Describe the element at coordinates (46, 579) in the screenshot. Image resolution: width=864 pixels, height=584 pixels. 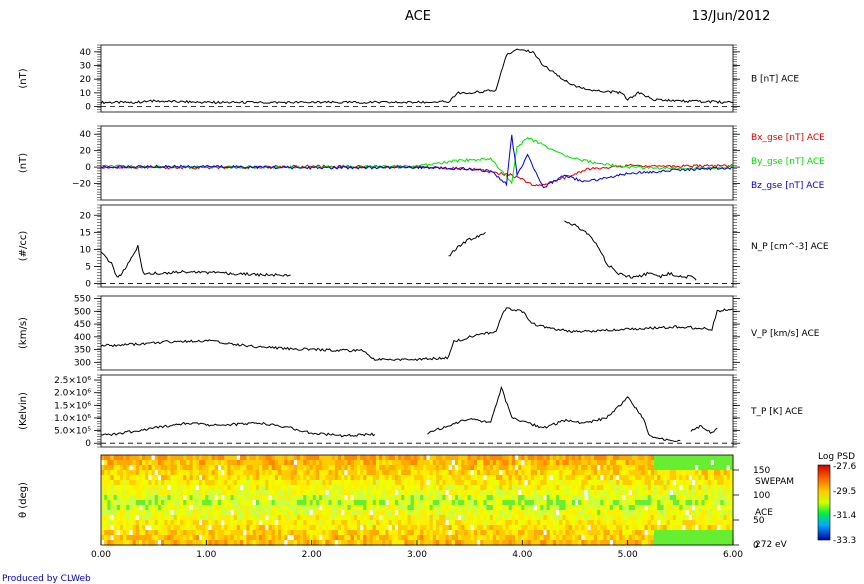
I see `footer-credit: Produced by CLWeb` at that location.